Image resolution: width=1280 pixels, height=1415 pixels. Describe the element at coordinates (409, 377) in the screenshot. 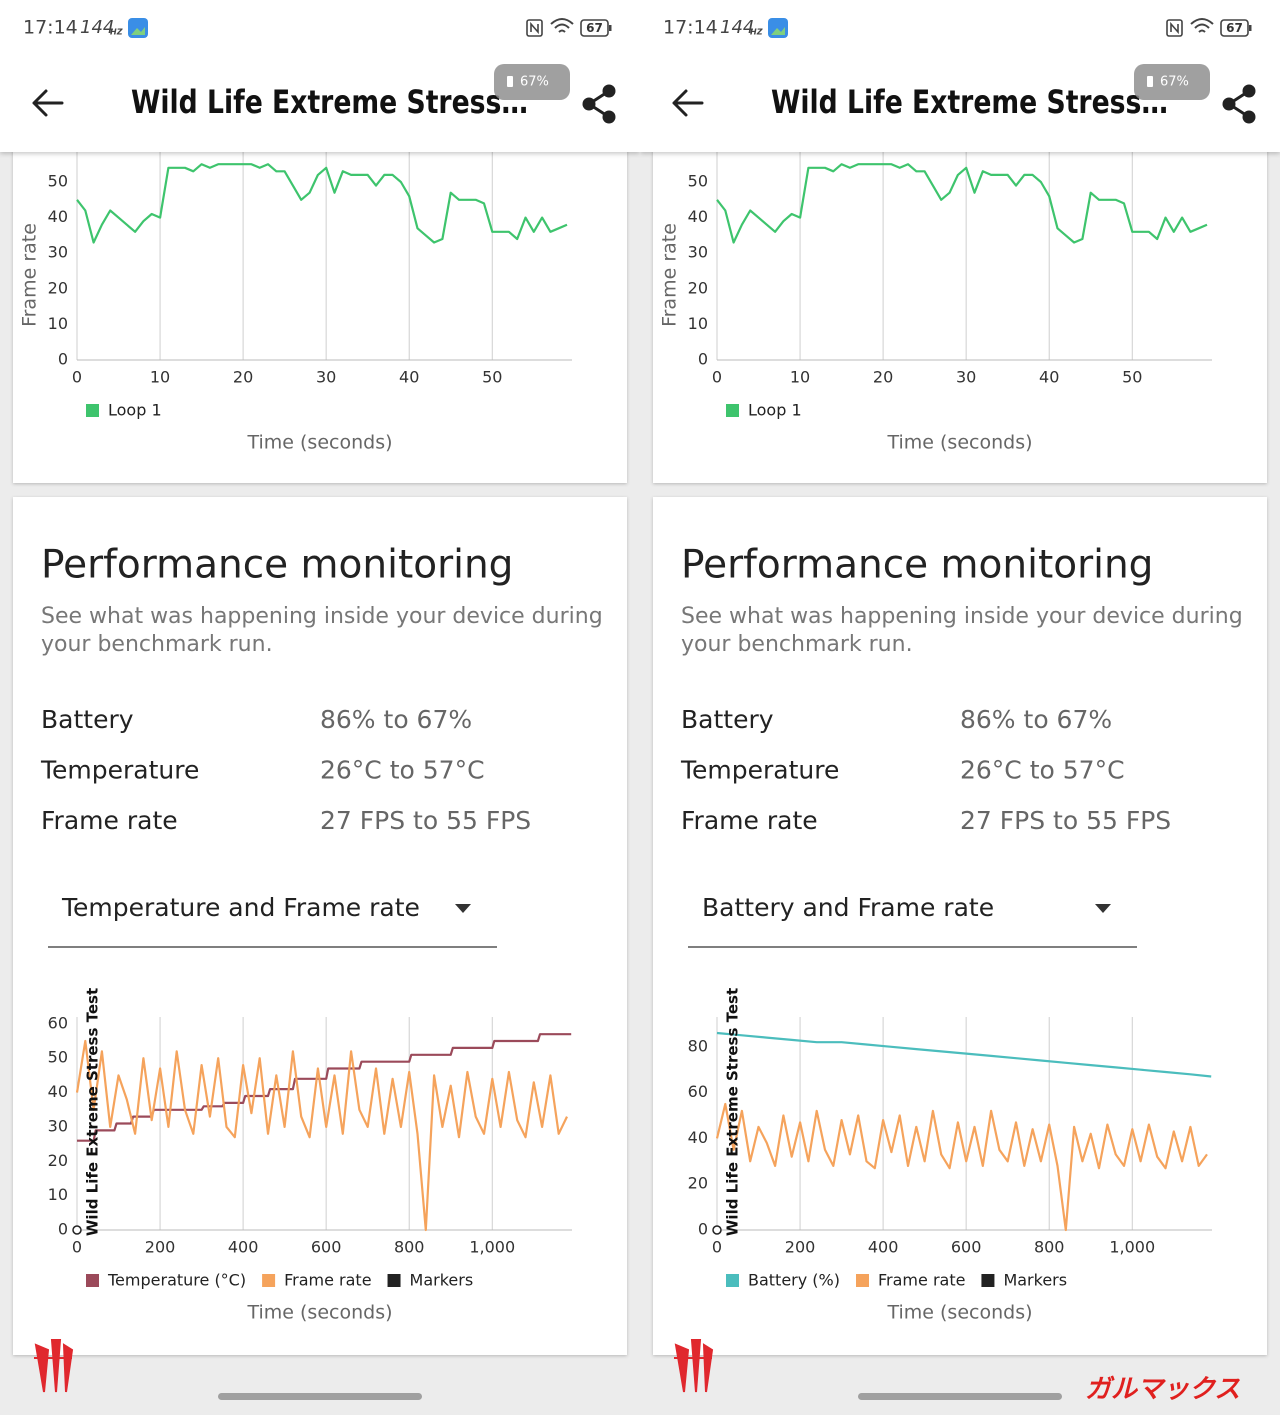

I see `x-tick-label: 40` at that location.